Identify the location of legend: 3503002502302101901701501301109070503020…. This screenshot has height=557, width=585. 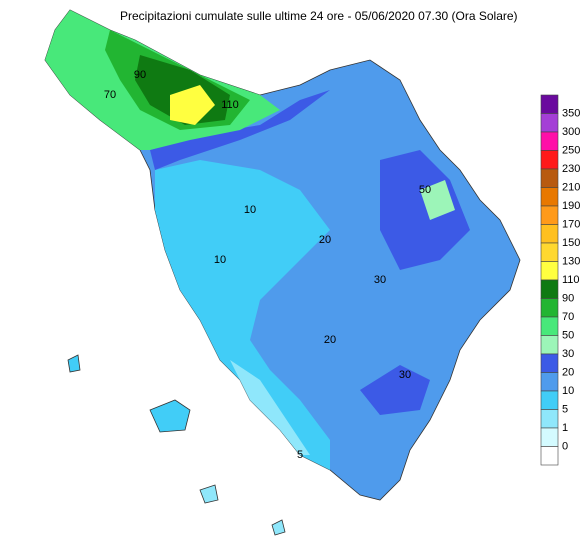
(560, 280).